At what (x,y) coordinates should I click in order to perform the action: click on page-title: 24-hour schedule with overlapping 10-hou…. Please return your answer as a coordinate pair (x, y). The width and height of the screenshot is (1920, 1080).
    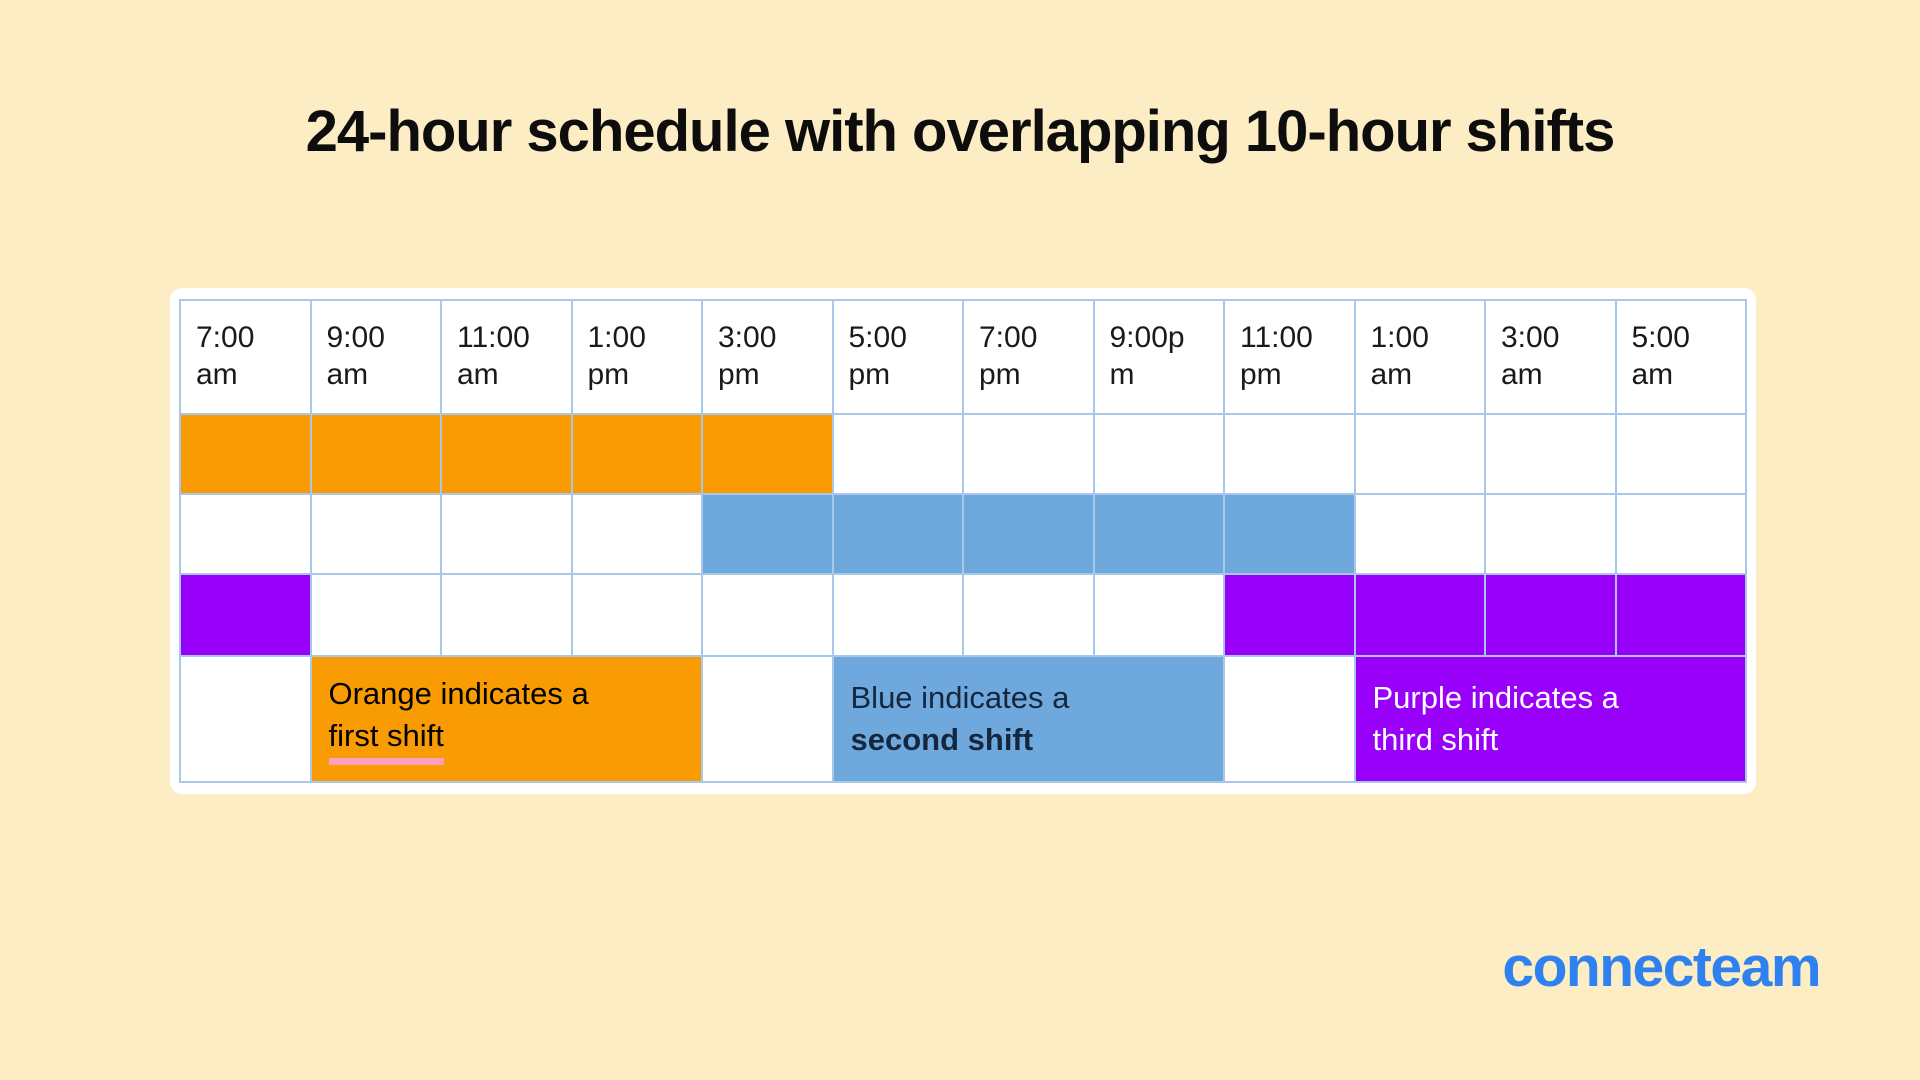
    Looking at the image, I should click on (960, 131).